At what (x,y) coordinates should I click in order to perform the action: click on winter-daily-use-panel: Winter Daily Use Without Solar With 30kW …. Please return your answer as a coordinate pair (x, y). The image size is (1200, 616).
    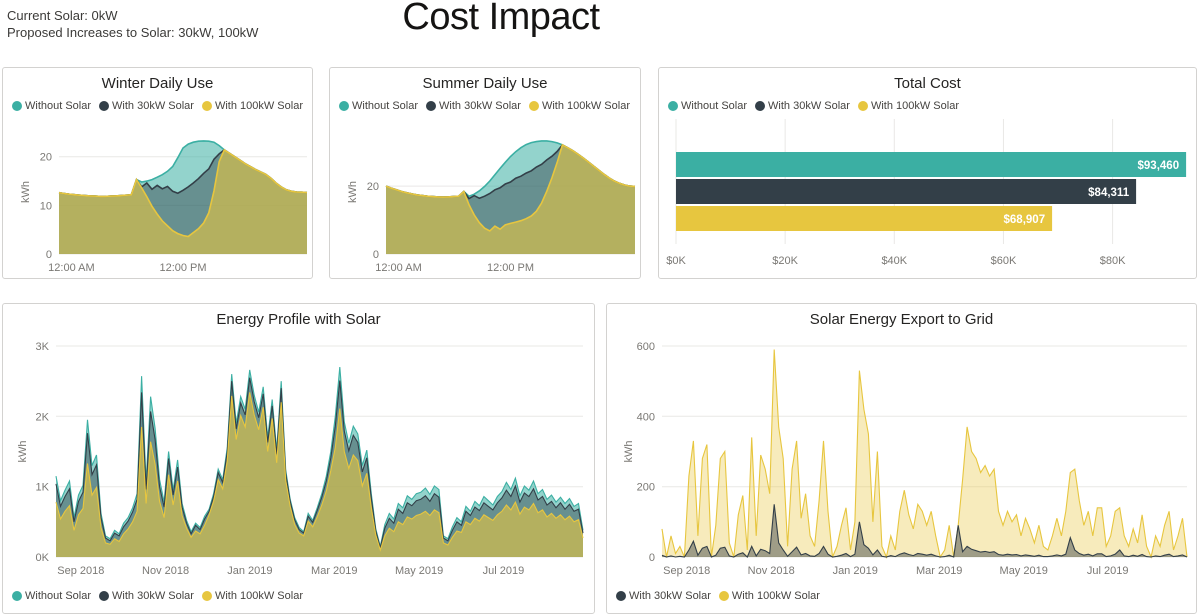
    Looking at the image, I should click on (157, 173).